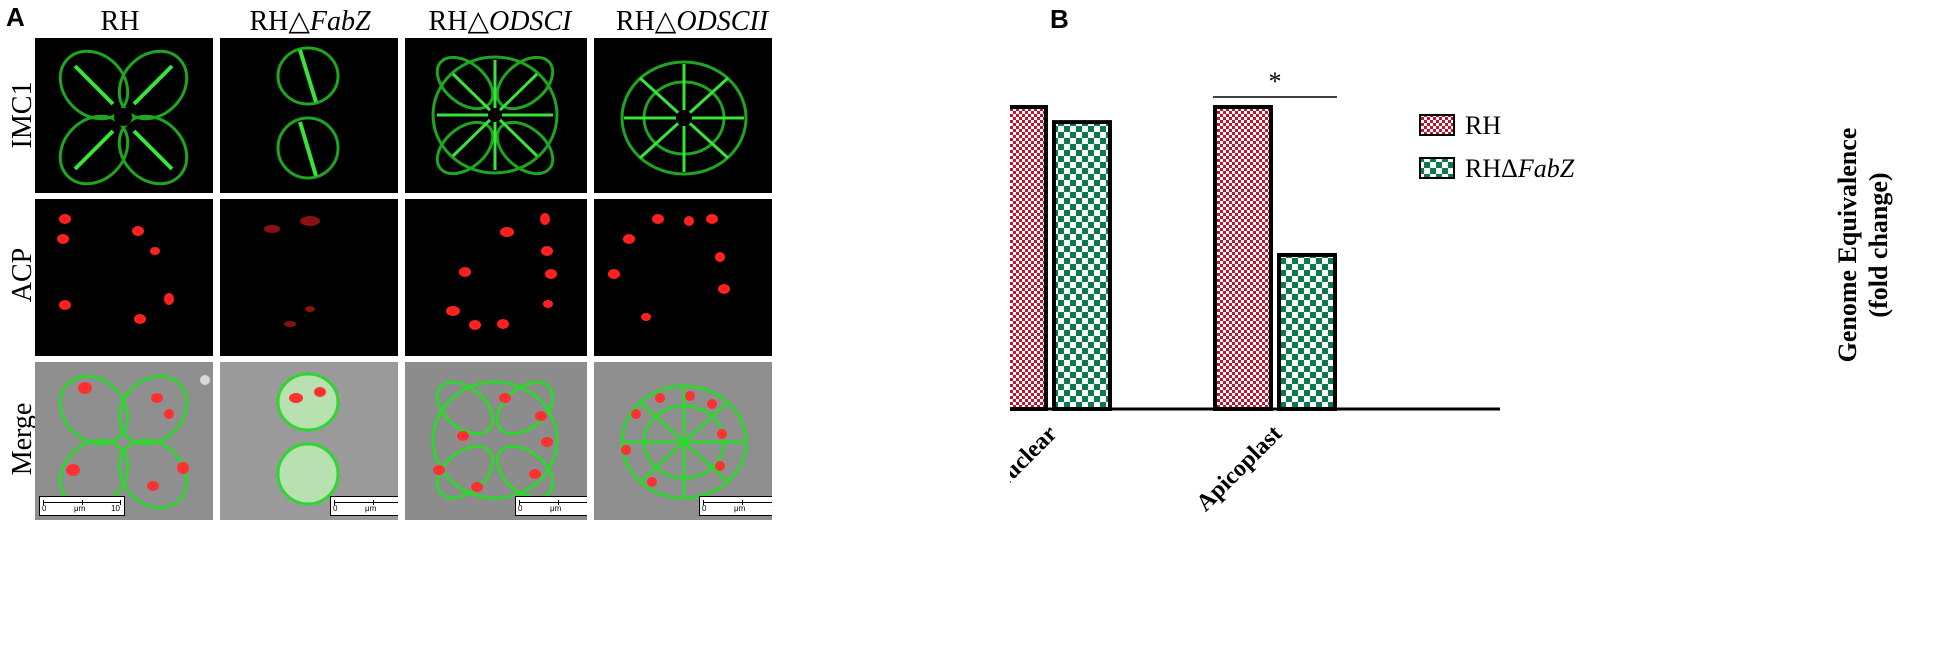 Image resolution: width=1955 pixels, height=652 pixels. I want to click on merge-image-fabz: 0 μm 10, so click(309, 441).